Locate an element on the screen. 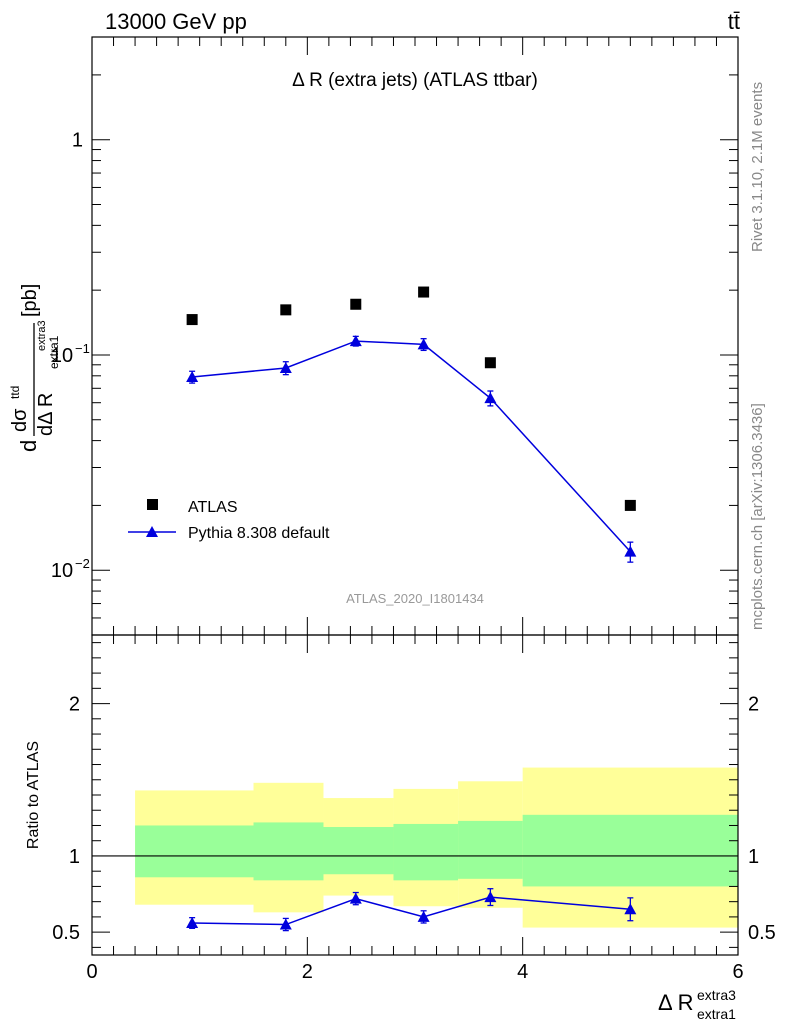 The height and width of the screenshot is (1024, 786). x-label-sup: extra3 is located at coordinates (716, 995).